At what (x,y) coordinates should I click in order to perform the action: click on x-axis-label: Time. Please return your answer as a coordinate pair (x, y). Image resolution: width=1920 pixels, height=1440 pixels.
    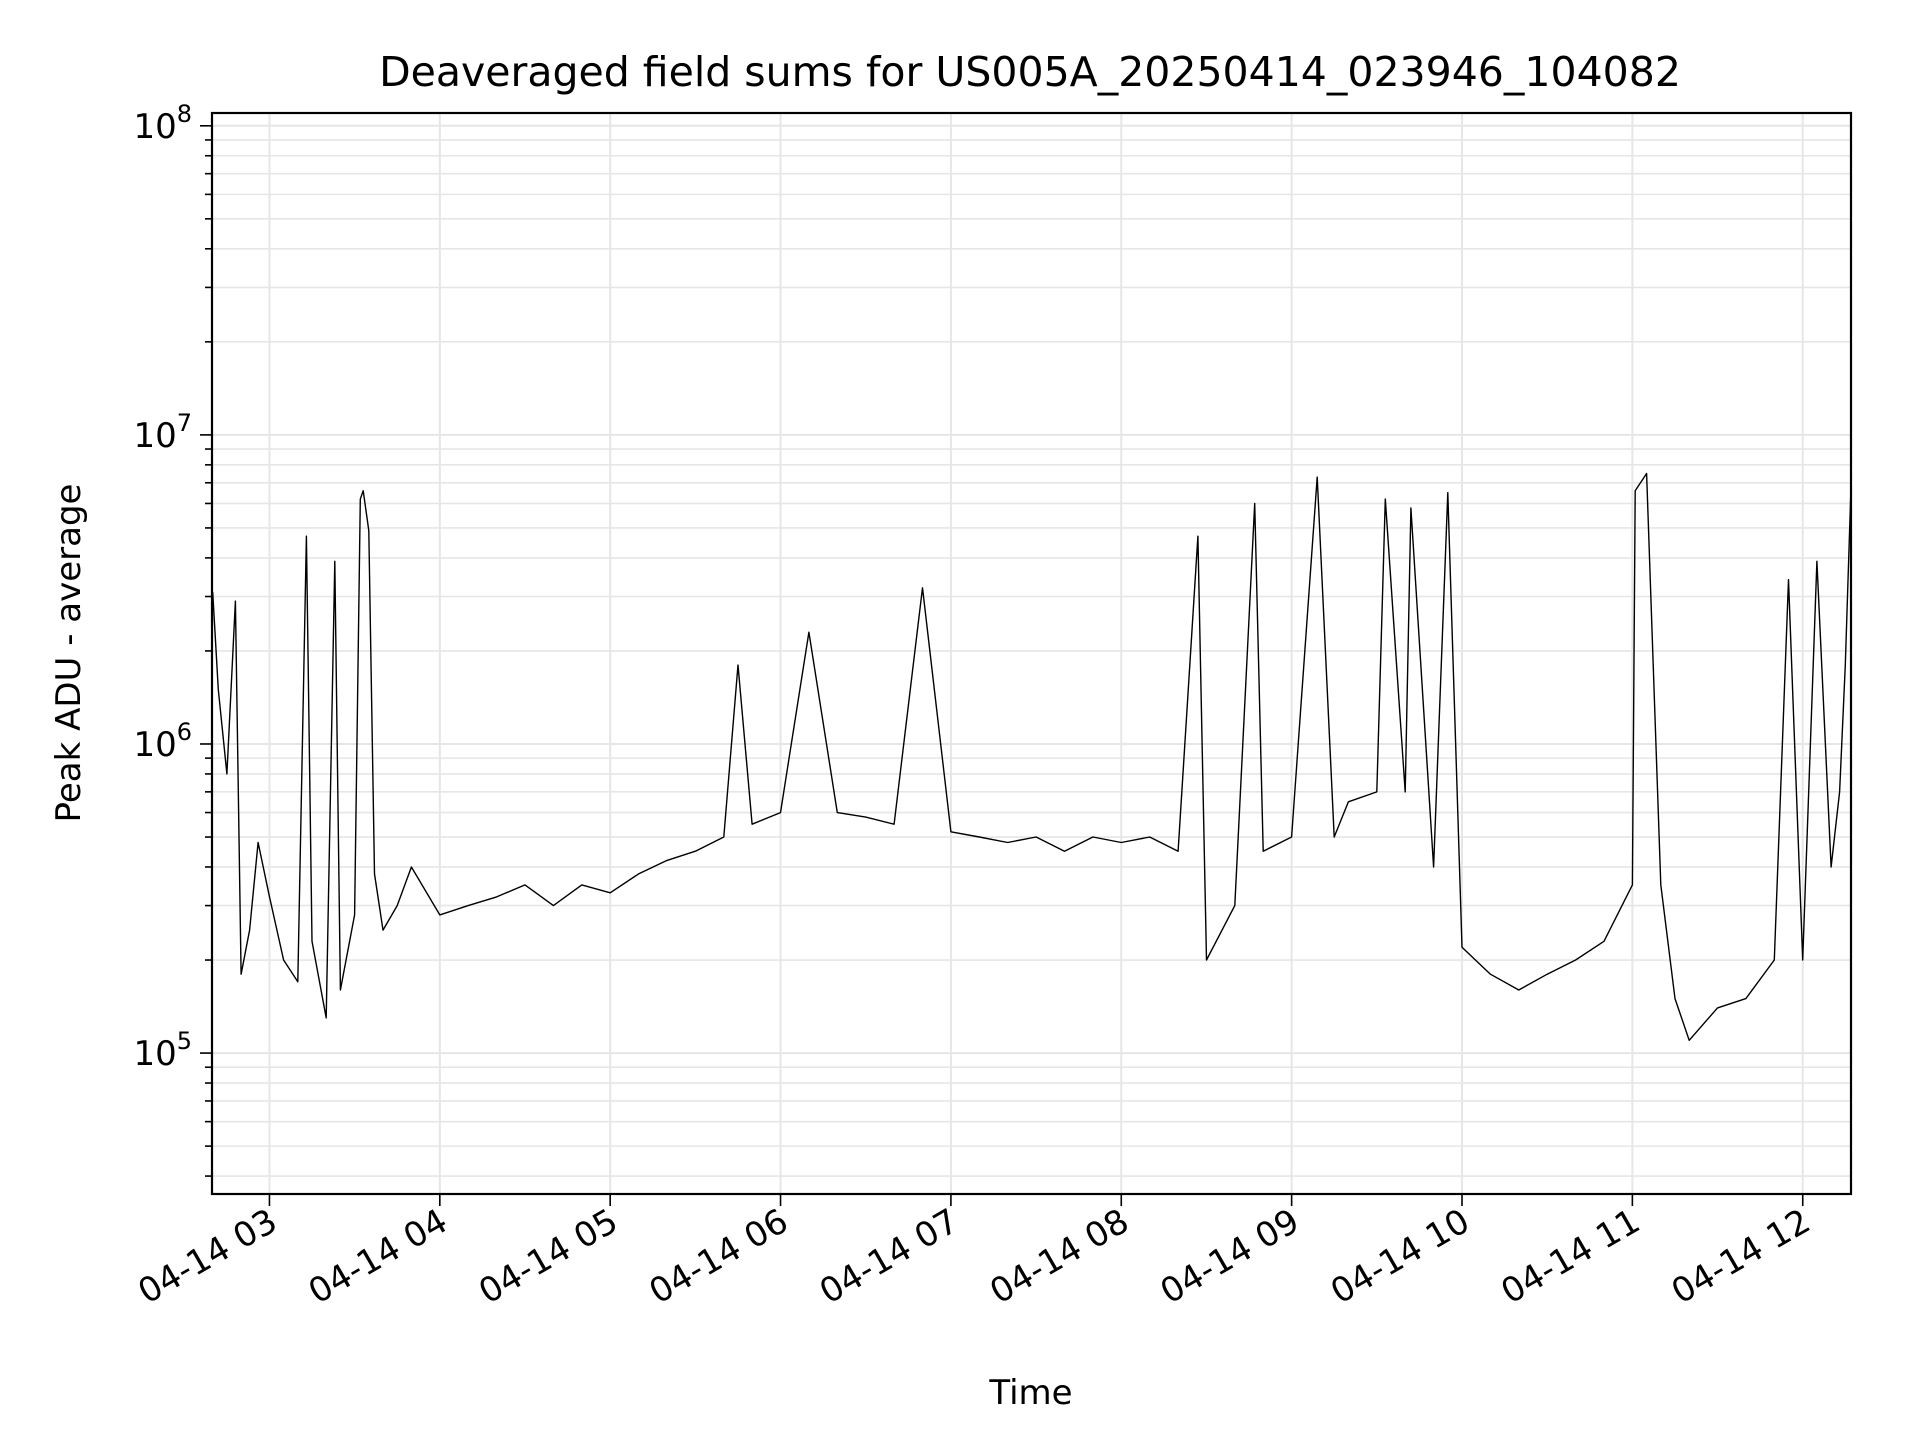
    Looking at the image, I should click on (1030, 1393).